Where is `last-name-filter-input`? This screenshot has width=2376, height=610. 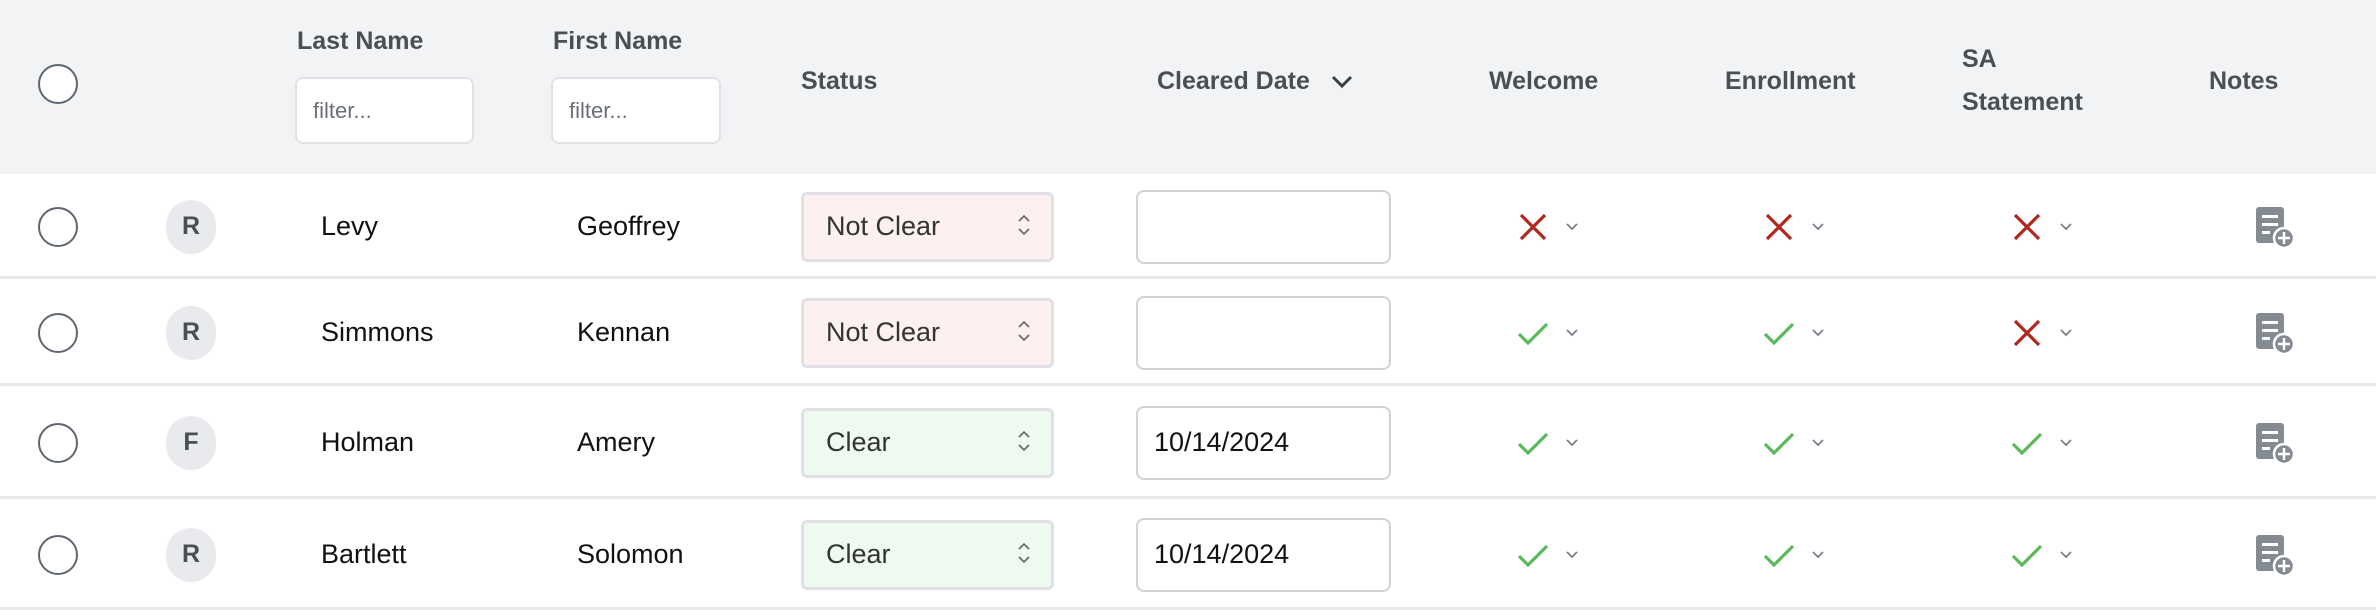
last-name-filter-input is located at coordinates (384, 110).